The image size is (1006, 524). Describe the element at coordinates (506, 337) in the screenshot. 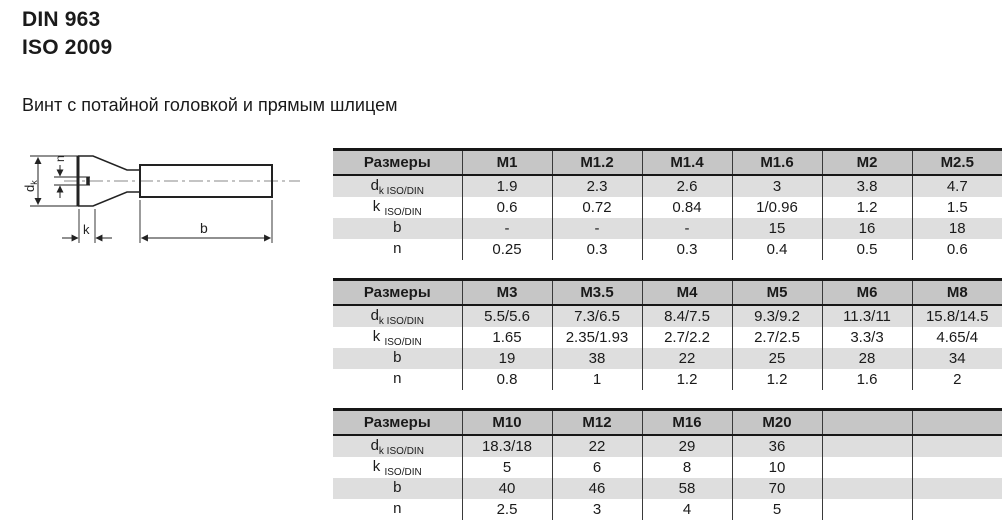

I see `value-cell: 1.65` at that location.